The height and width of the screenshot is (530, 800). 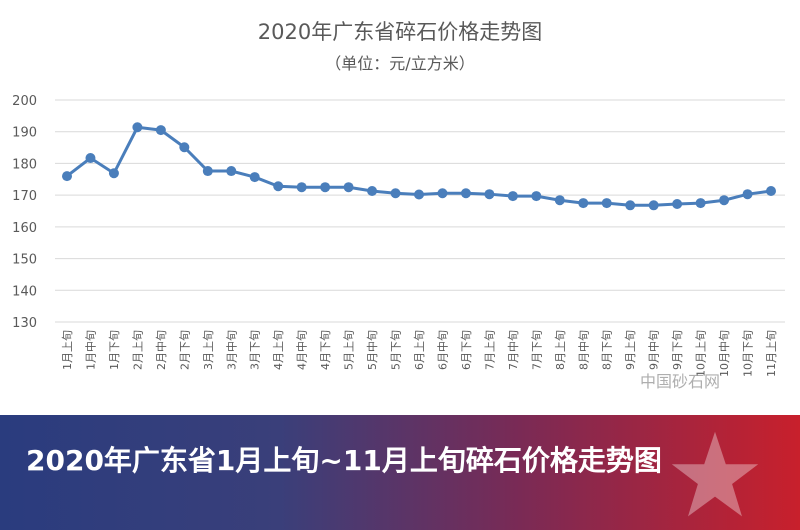 I want to click on y-tick-label: 150, so click(x=24, y=260).